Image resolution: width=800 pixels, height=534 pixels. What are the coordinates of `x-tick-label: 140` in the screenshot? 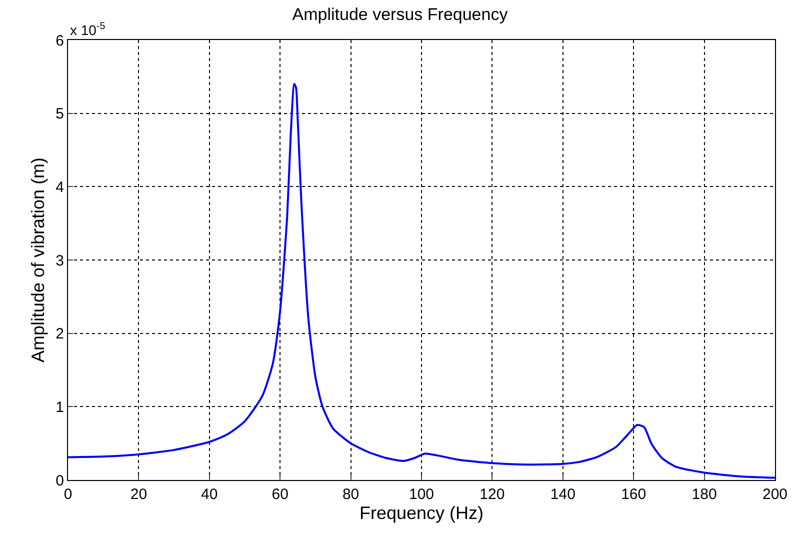 It's located at (563, 494).